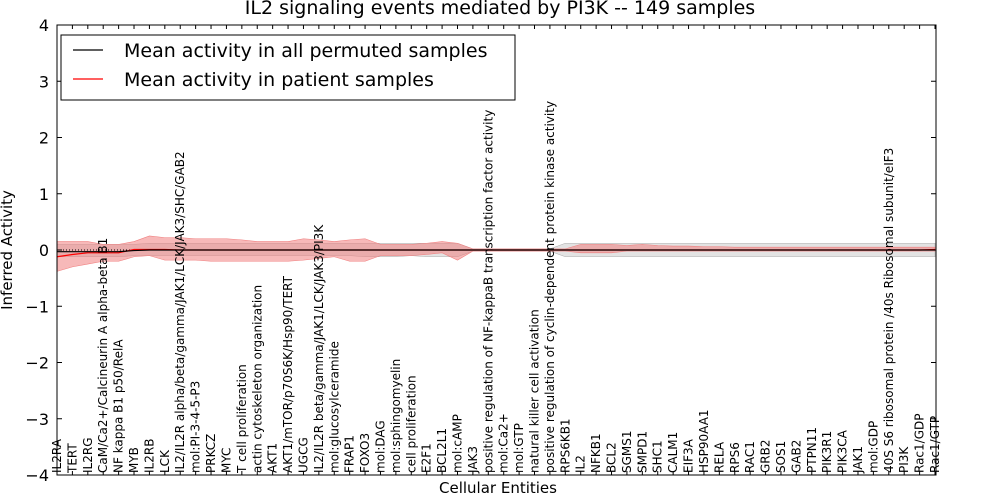  What do you see at coordinates (350, 454) in the screenshot?
I see `x-category-label: FRAP1` at bounding box center [350, 454].